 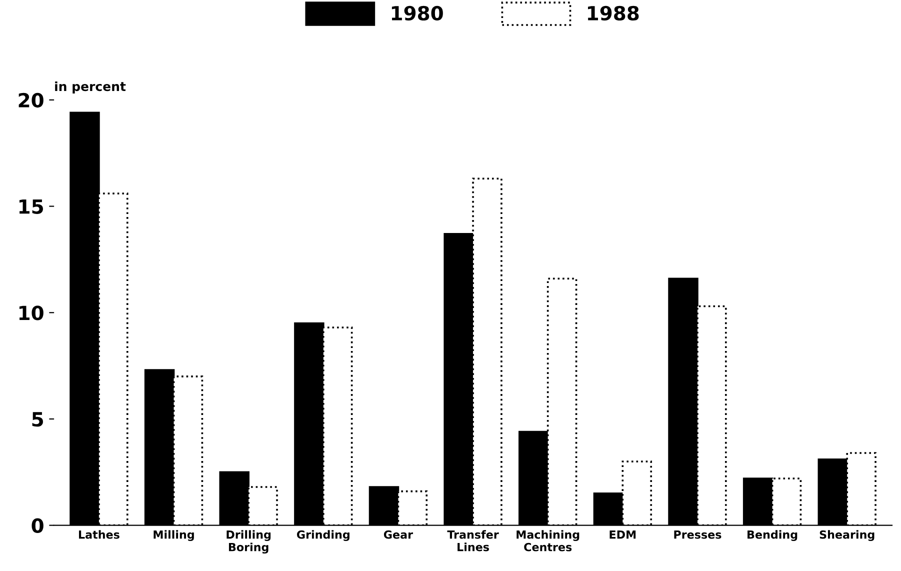 What do you see at coordinates (548, 541) in the screenshot?
I see `x-tick-label: Machining Centres` at bounding box center [548, 541].